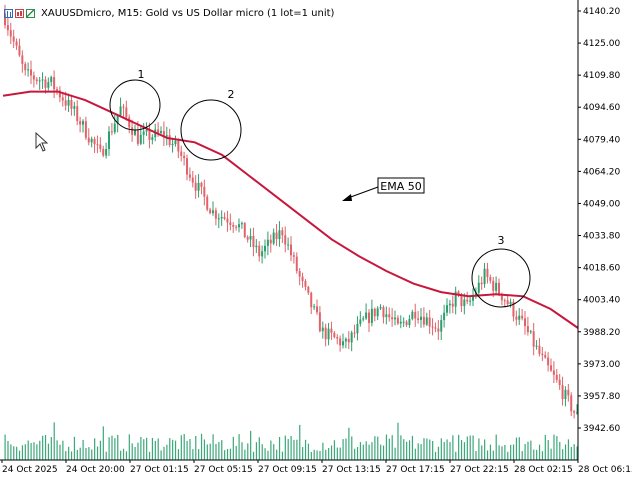  What do you see at coordinates (8, 13) in the screenshot?
I see `chart-type-bars-icon` at bounding box center [8, 13].